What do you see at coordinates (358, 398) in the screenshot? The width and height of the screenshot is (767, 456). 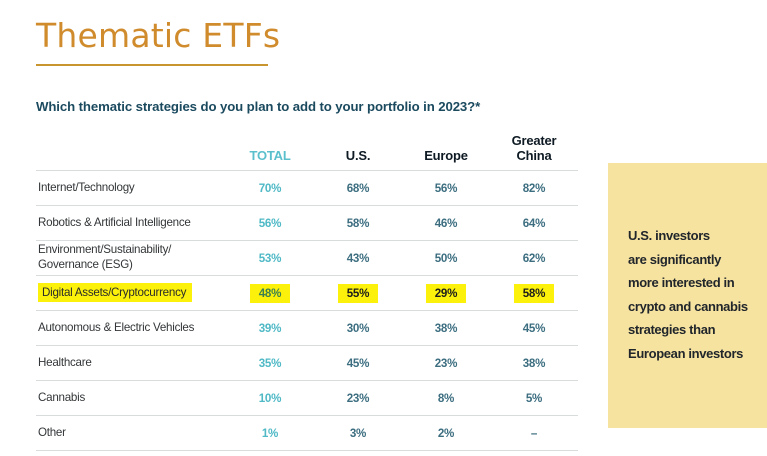 I see `cell-us: 23%` at bounding box center [358, 398].